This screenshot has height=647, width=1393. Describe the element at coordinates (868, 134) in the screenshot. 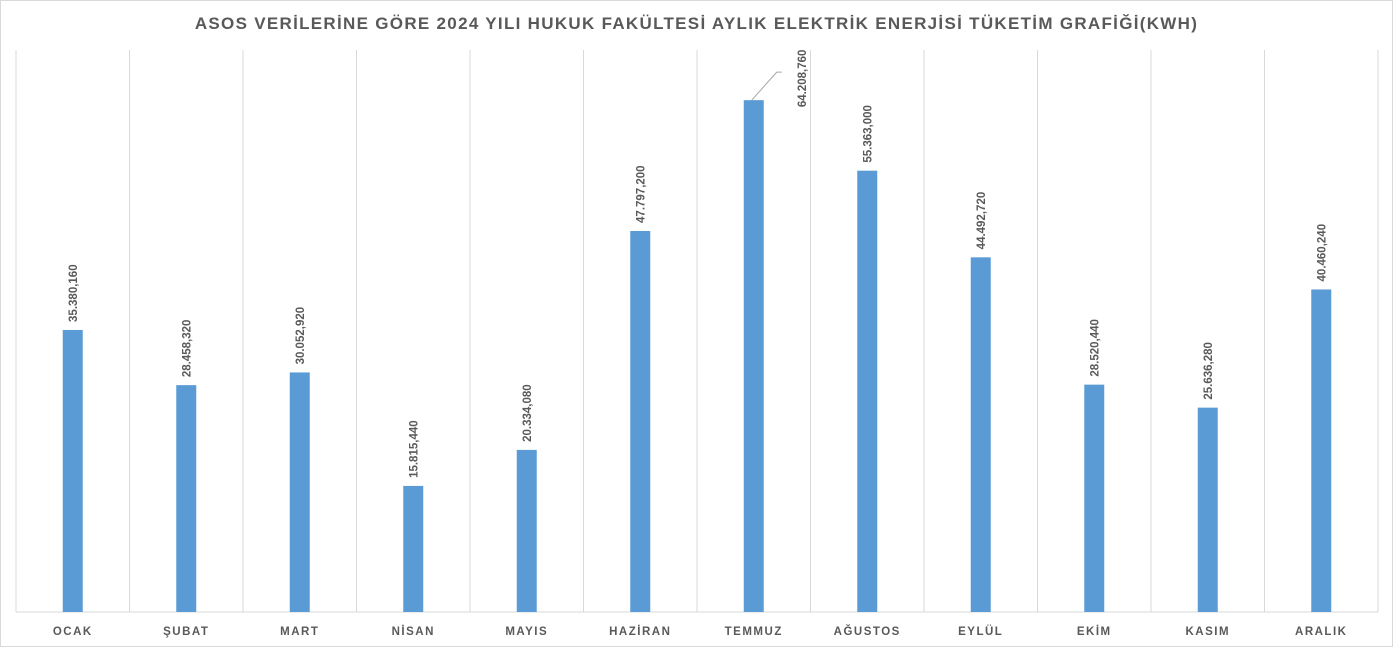

I see `data-label: 55.363,000` at that location.